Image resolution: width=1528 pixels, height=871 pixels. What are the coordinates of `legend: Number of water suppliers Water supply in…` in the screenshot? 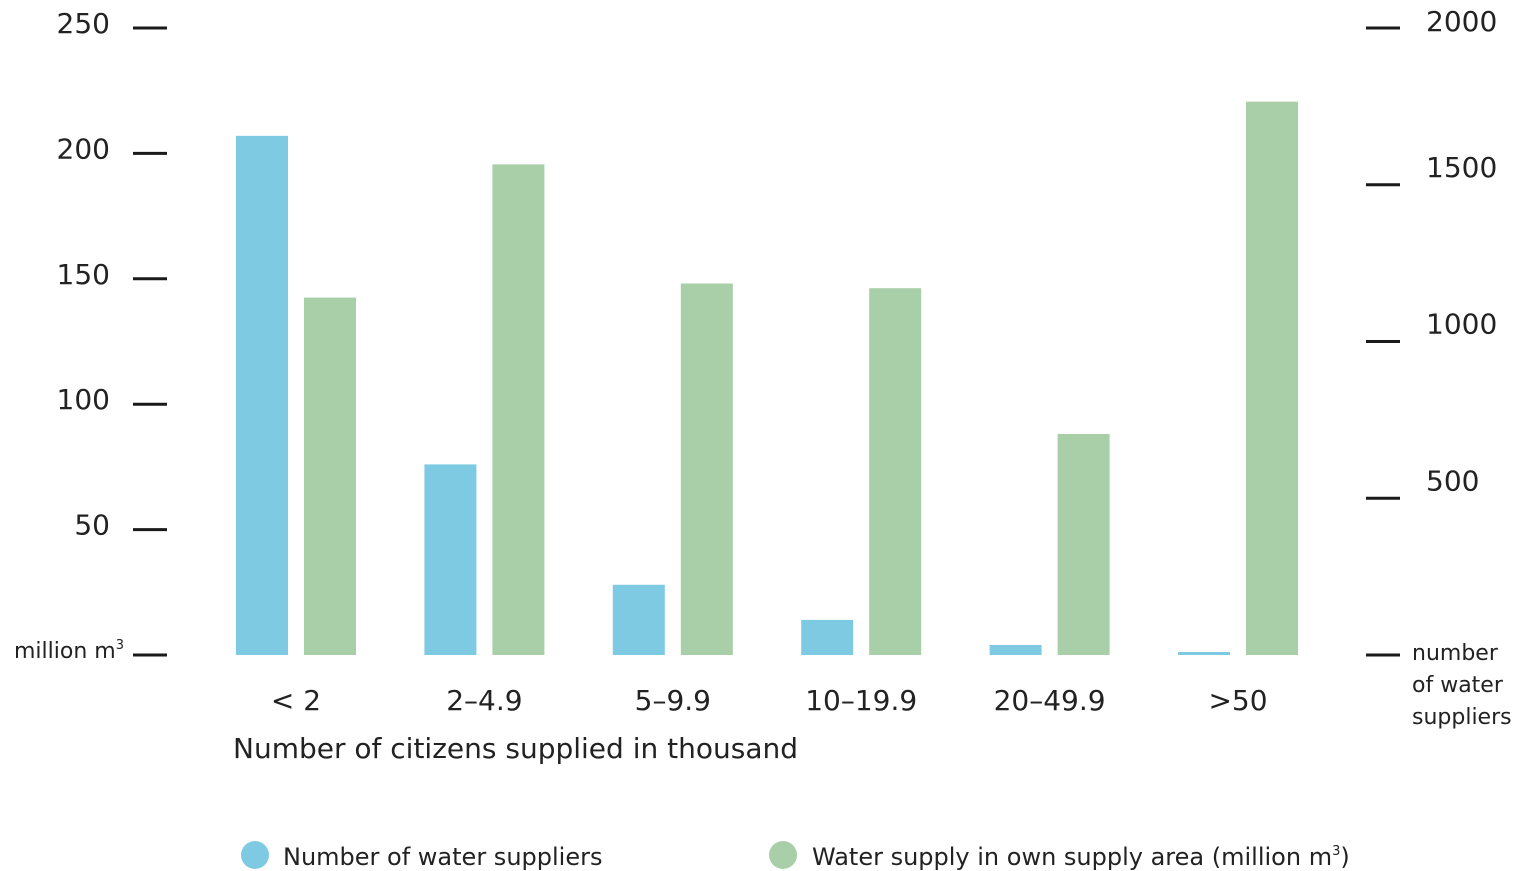 It's located at (795, 856).